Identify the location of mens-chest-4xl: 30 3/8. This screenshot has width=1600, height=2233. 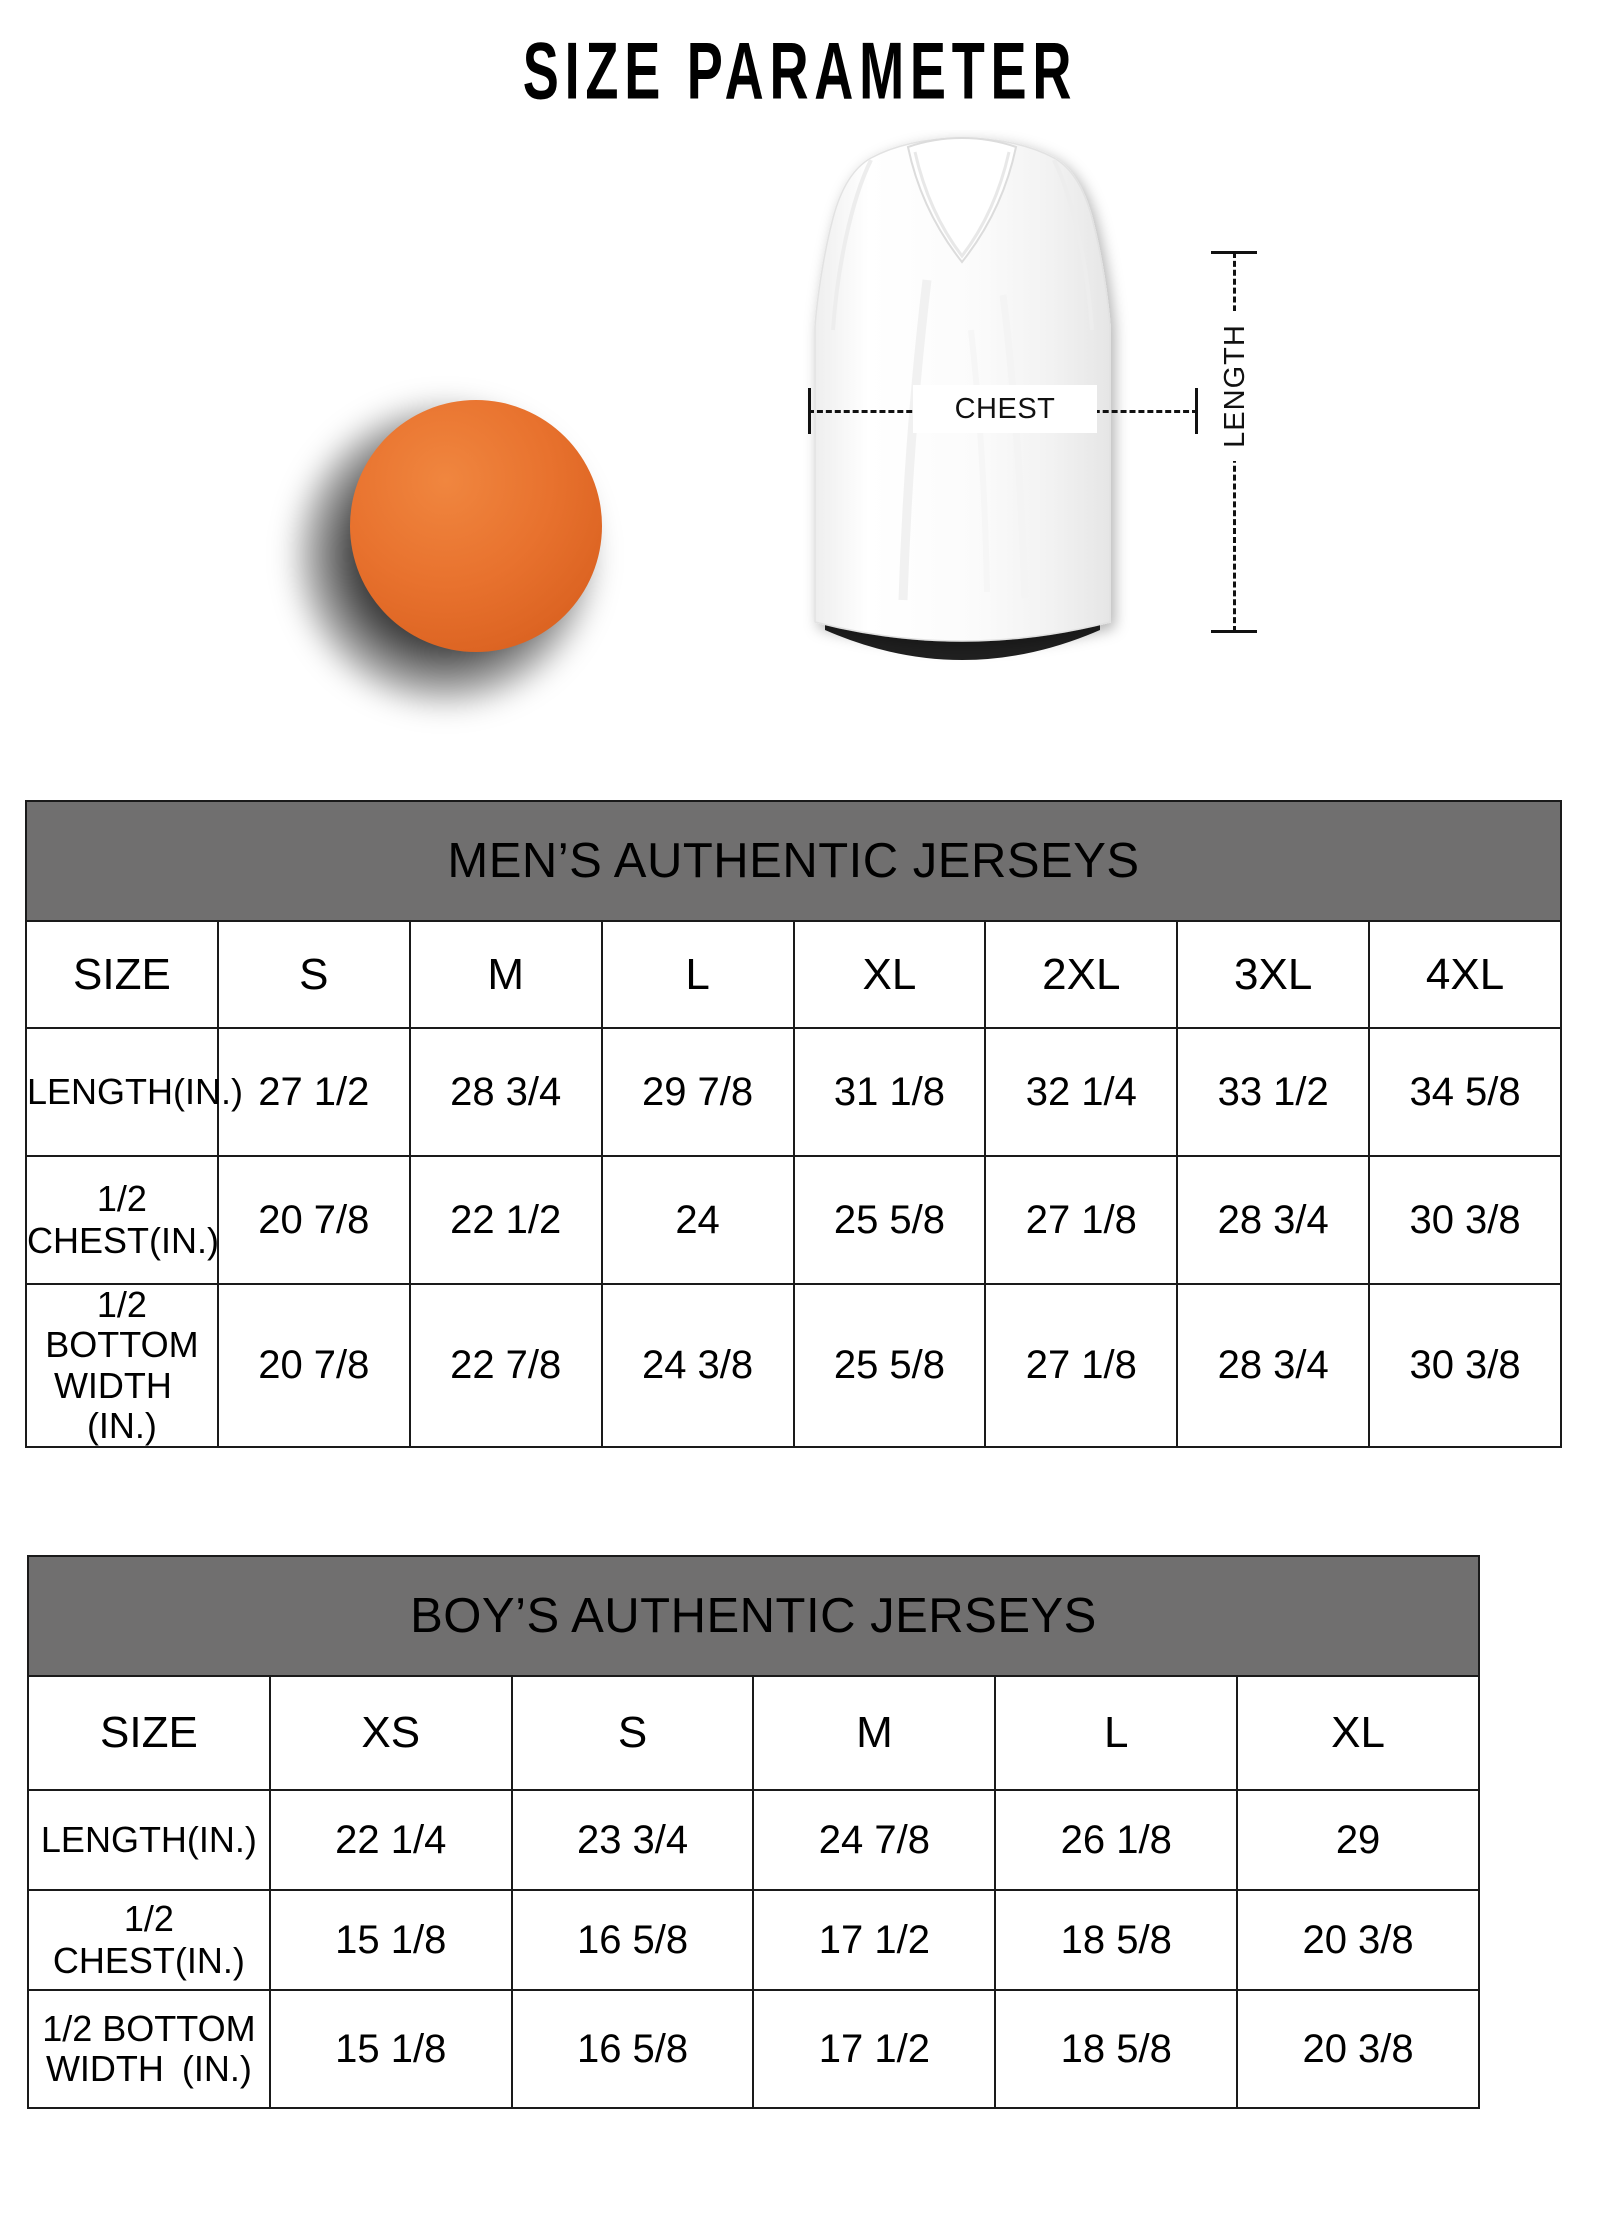
(1465, 1220).